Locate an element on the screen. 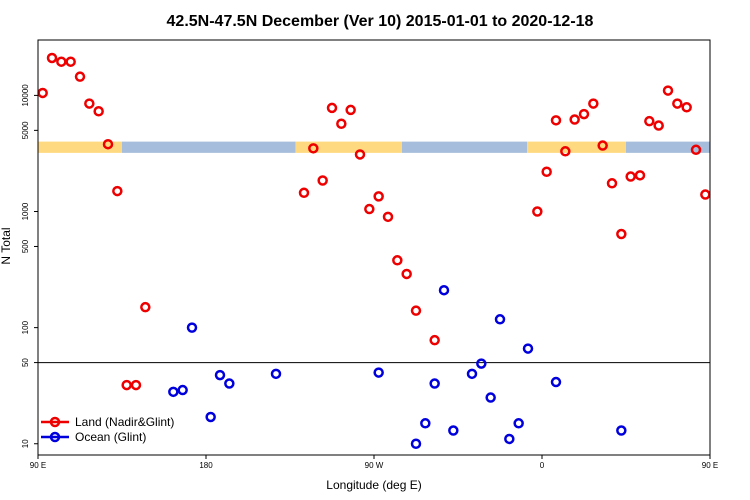 This screenshot has height=500, width=750. y-tick-label: 5000 is located at coordinates (25, 130).